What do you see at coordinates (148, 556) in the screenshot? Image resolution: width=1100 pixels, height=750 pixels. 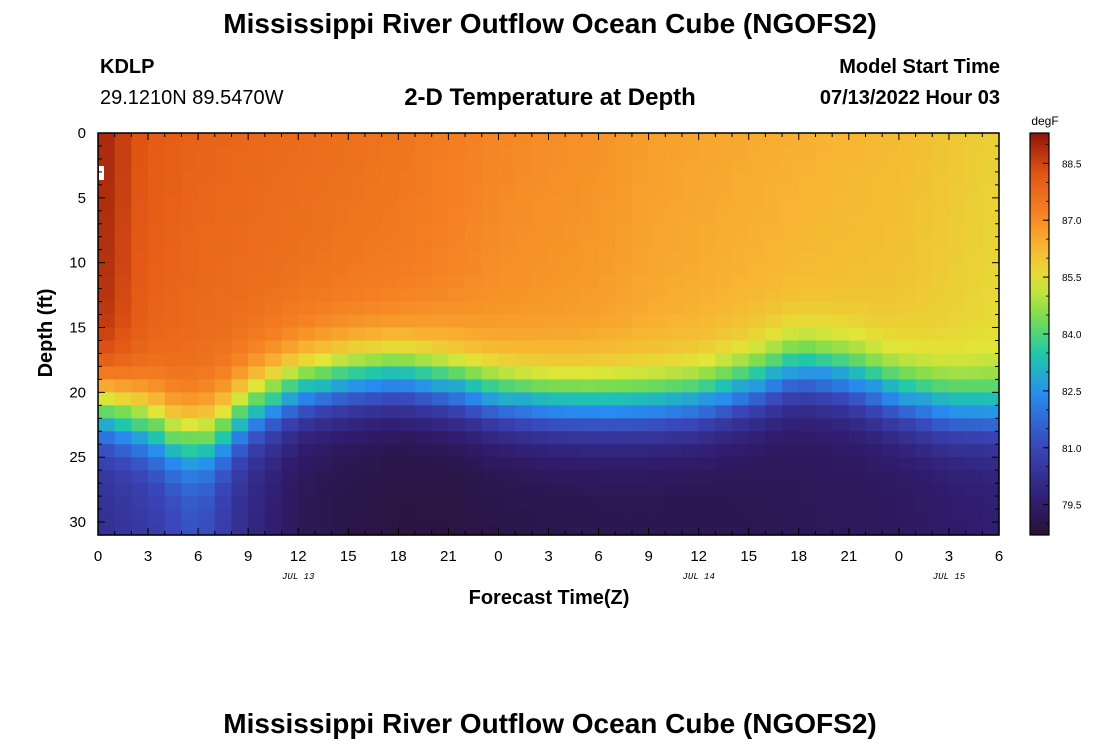 I see `x-tick-label: 3` at bounding box center [148, 556].